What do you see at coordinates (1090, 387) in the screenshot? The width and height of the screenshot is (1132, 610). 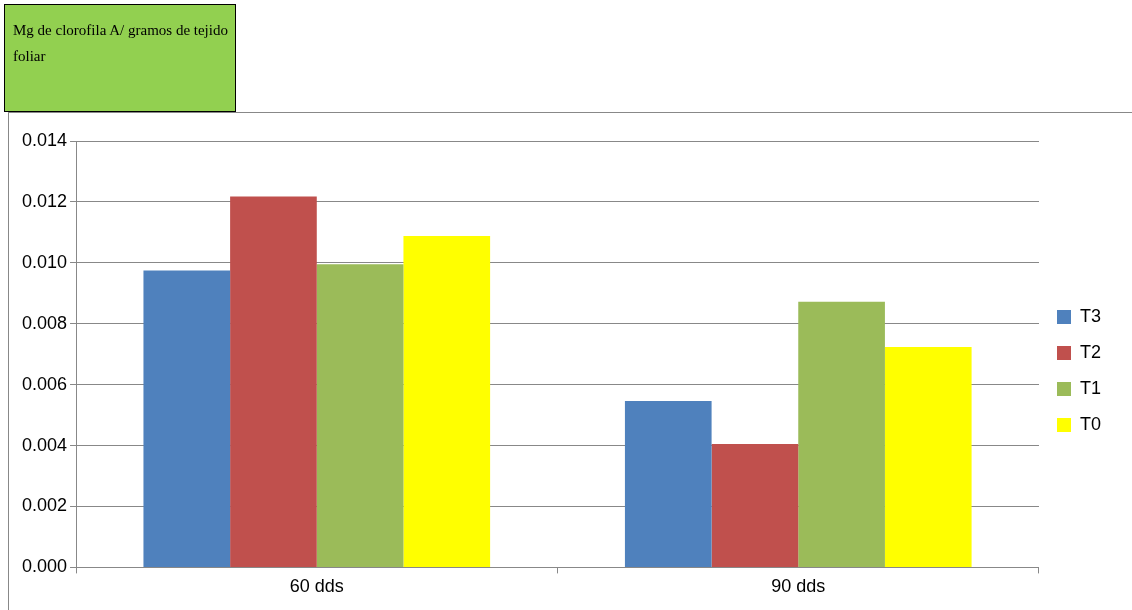 I see `legend-label: T1` at bounding box center [1090, 387].